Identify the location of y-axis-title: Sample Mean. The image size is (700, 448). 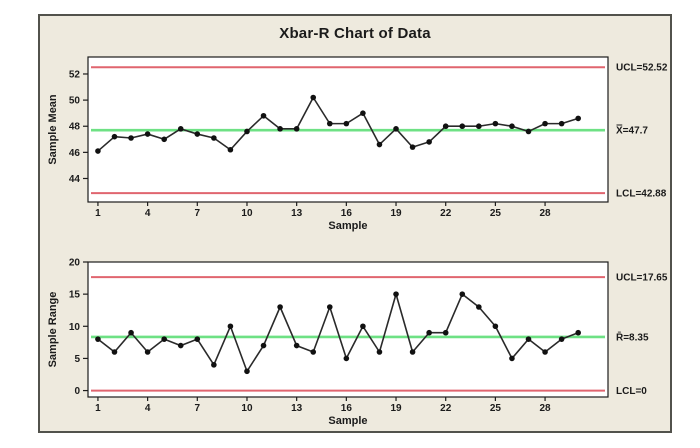
(53, 129).